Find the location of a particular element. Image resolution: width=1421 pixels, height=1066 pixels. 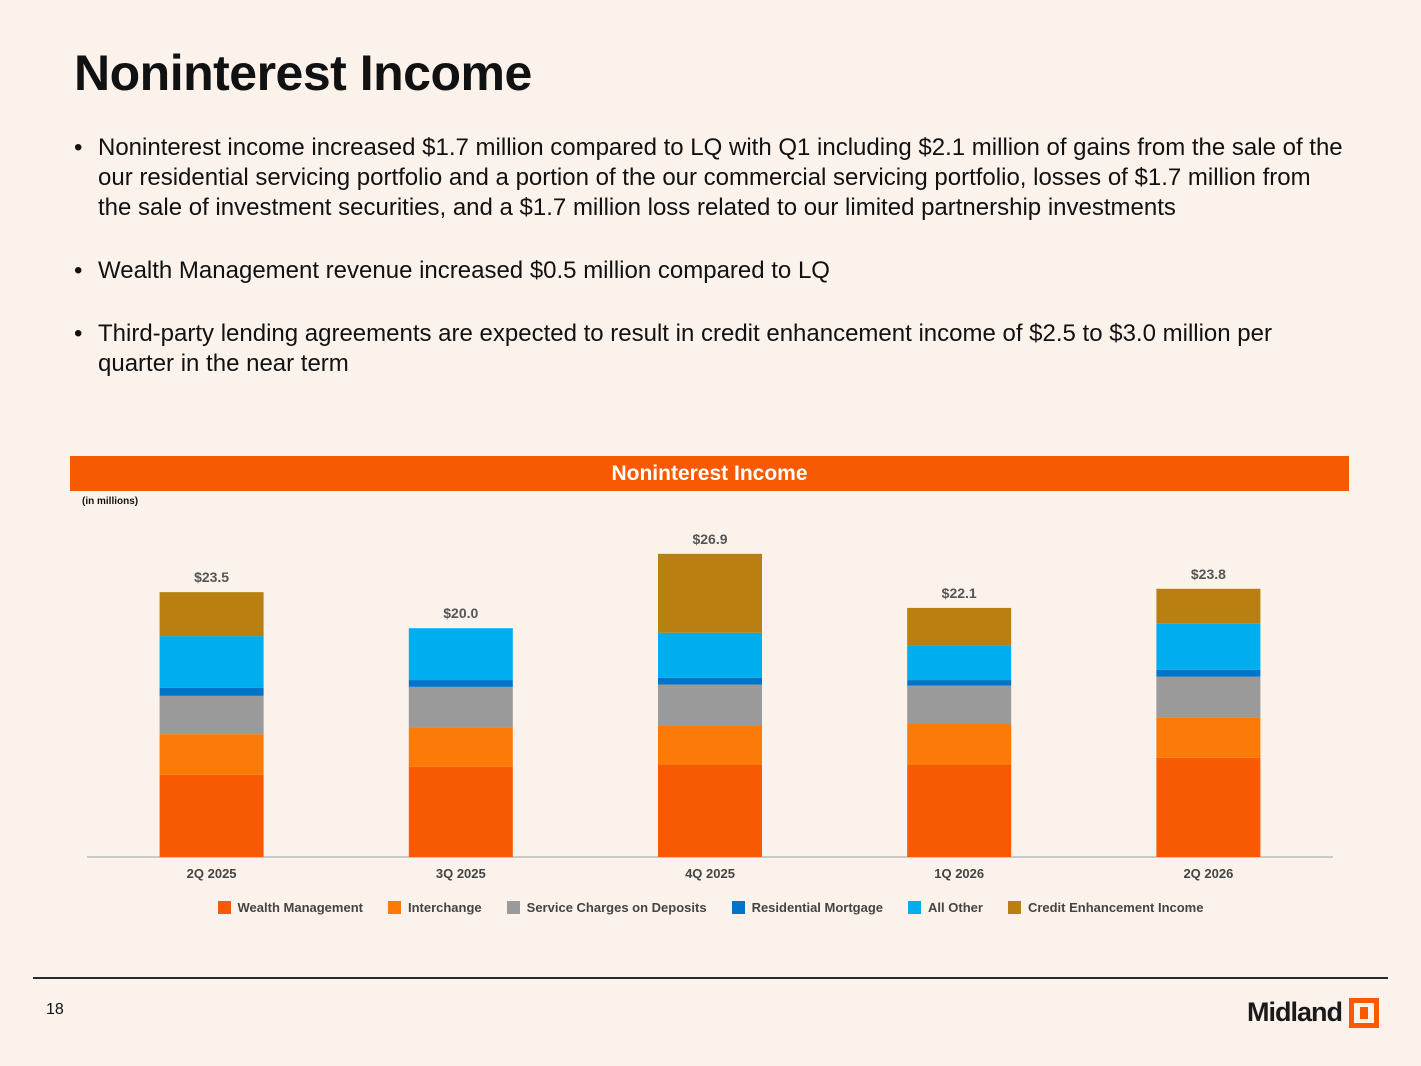

legend-label: All Other is located at coordinates (955, 907).